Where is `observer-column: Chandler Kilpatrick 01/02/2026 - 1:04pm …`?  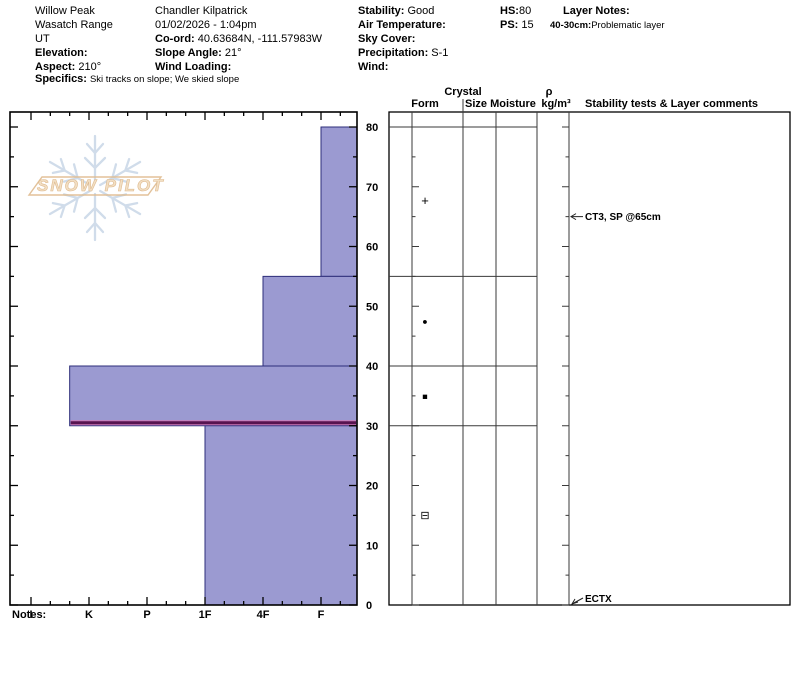
observer-column: Chandler Kilpatrick 01/02/2026 - 1:04pm … is located at coordinates (238, 39).